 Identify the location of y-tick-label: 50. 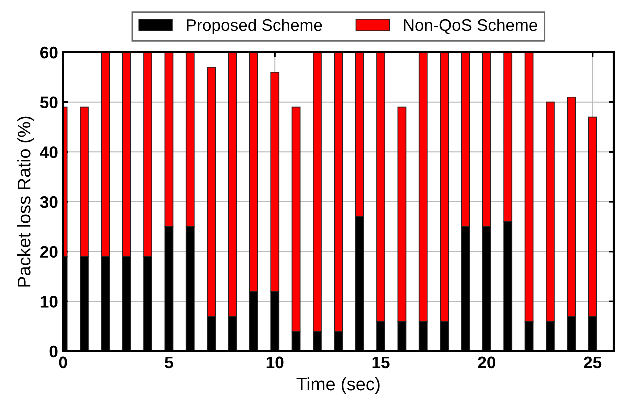
(49, 102).